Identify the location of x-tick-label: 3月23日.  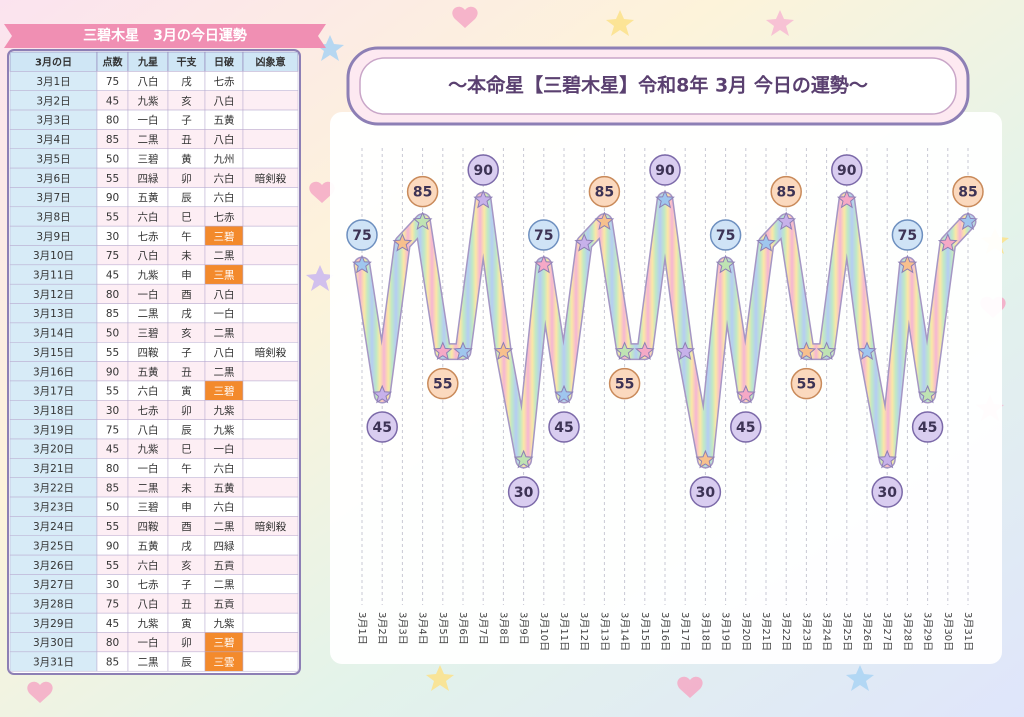
(806, 631).